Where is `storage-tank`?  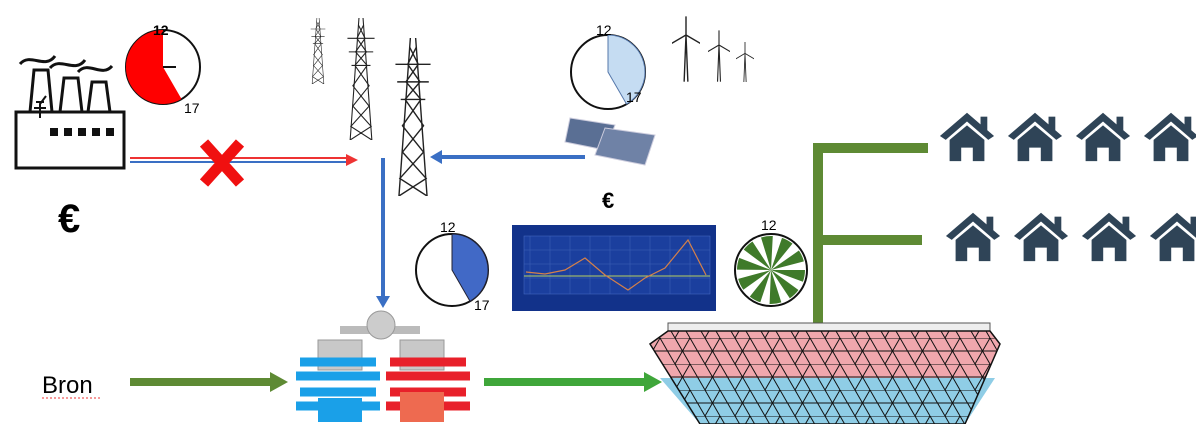
storage-tank is located at coordinates (824, 373).